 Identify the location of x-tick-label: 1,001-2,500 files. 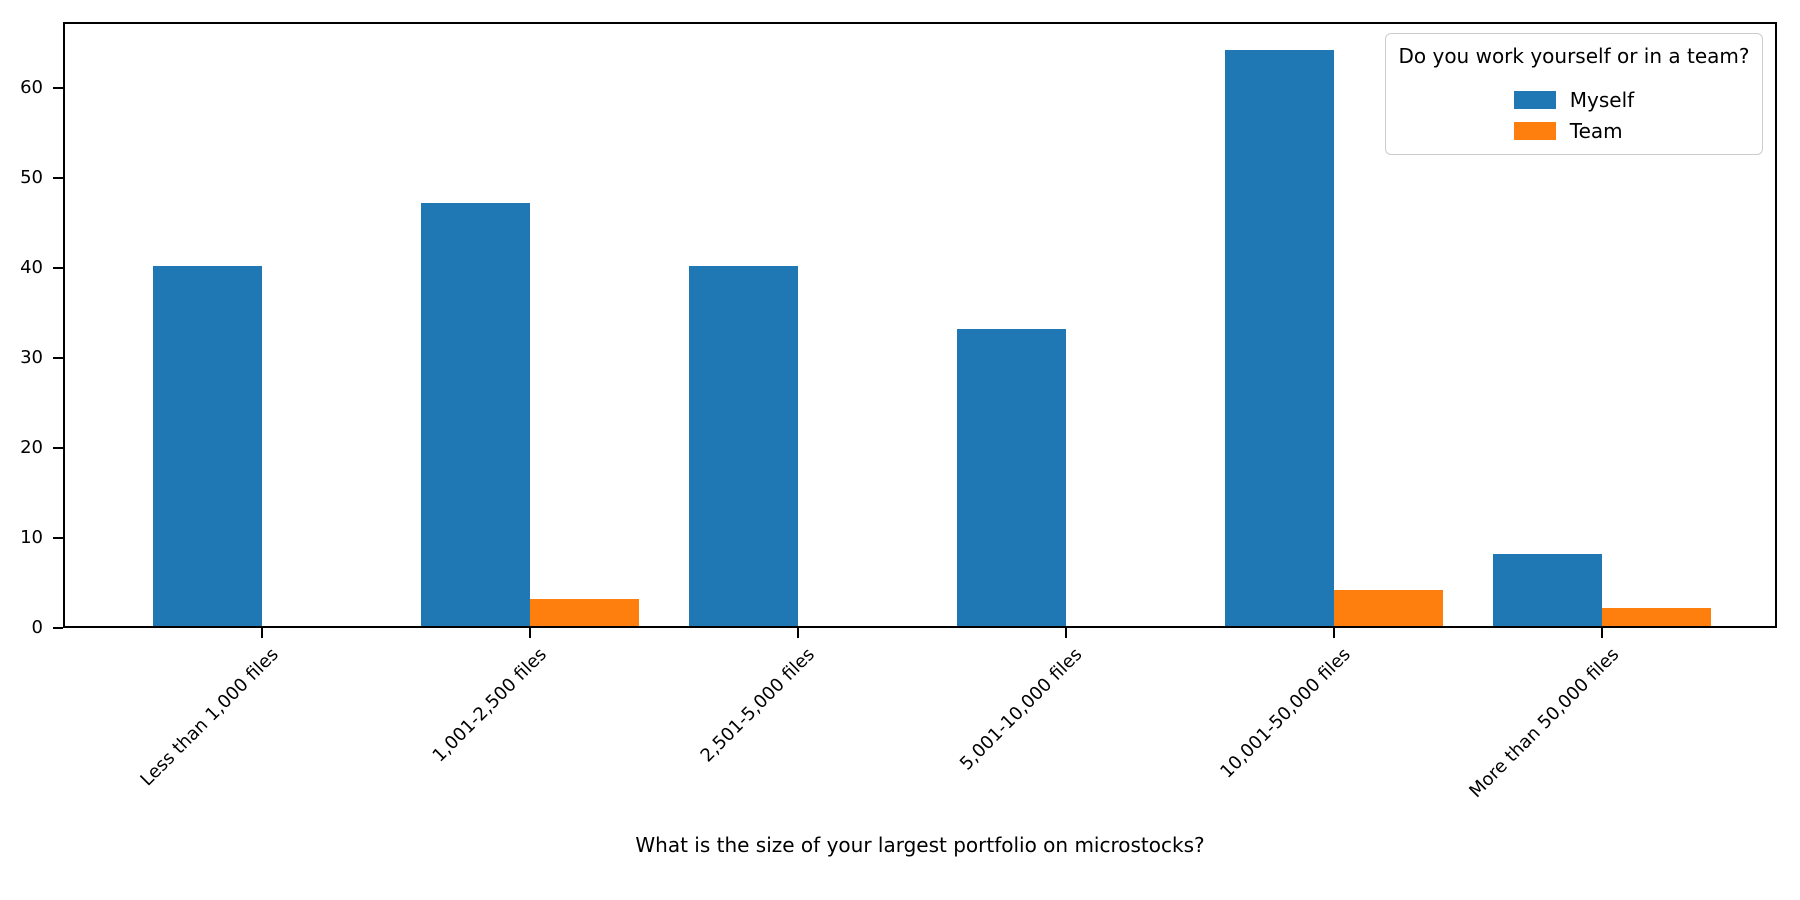
(489, 705).